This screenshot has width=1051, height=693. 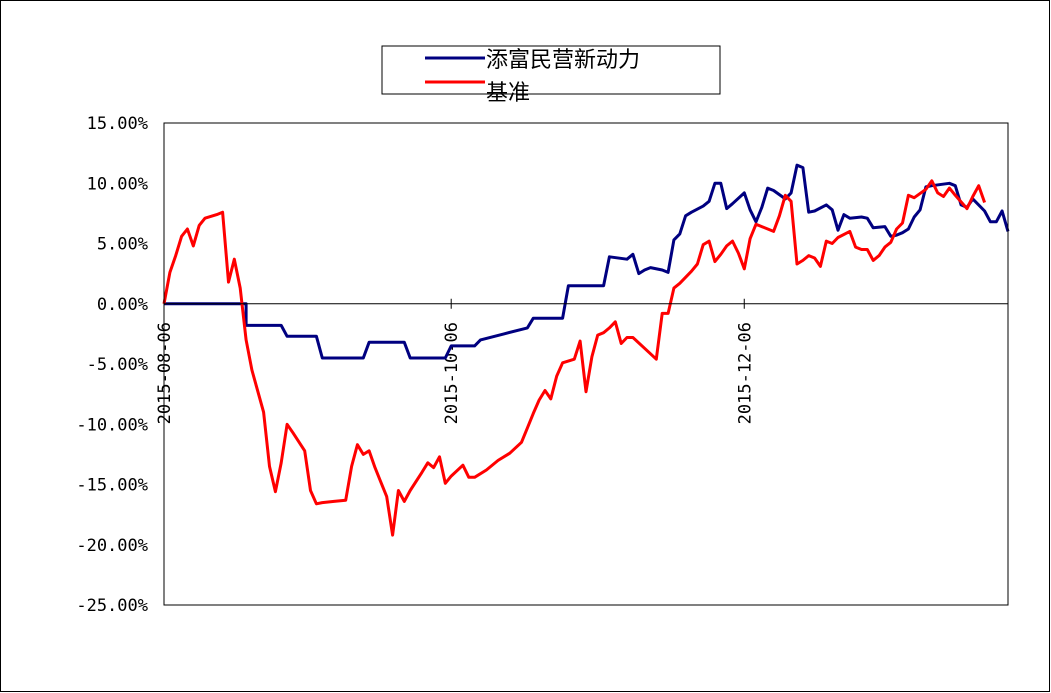 I want to click on y-tick-label: -20.00%, so click(x=112, y=546).